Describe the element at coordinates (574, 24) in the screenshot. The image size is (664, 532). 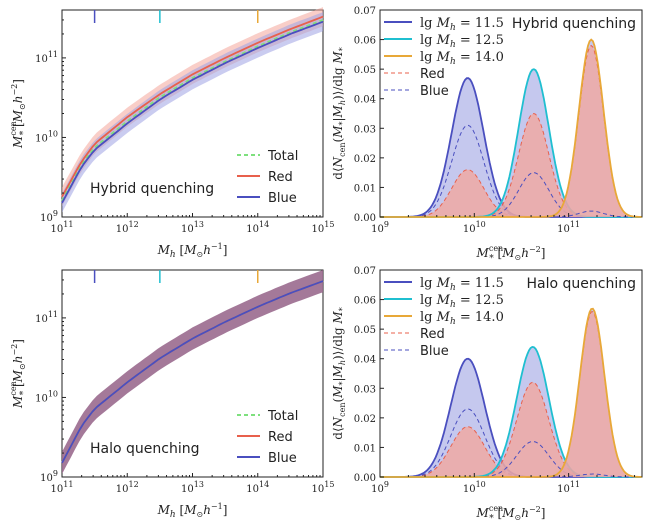
I see `annotation-dist_hybrid: Hybrid quenching` at that location.